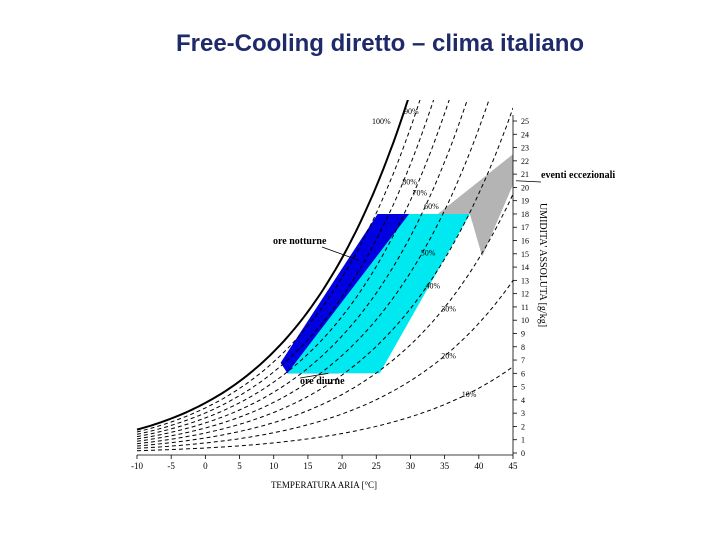 The width and height of the screenshot is (720, 540). I want to click on region-ore-diurne, so click(378, 294).